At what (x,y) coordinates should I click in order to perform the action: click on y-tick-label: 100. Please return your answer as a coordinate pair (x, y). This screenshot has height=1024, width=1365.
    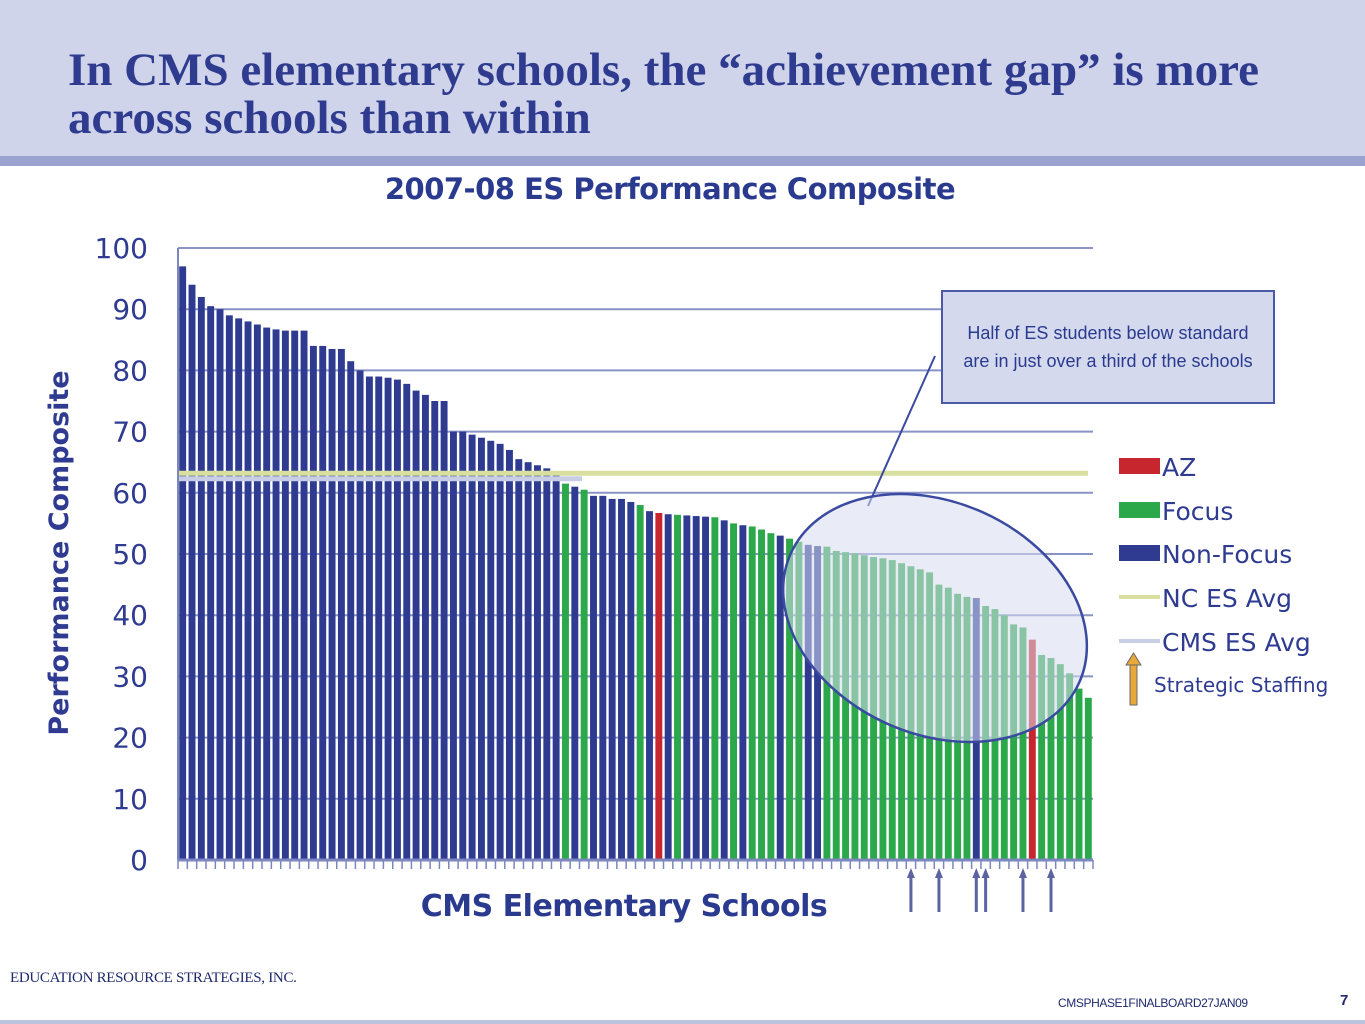
    Looking at the image, I should click on (121, 248).